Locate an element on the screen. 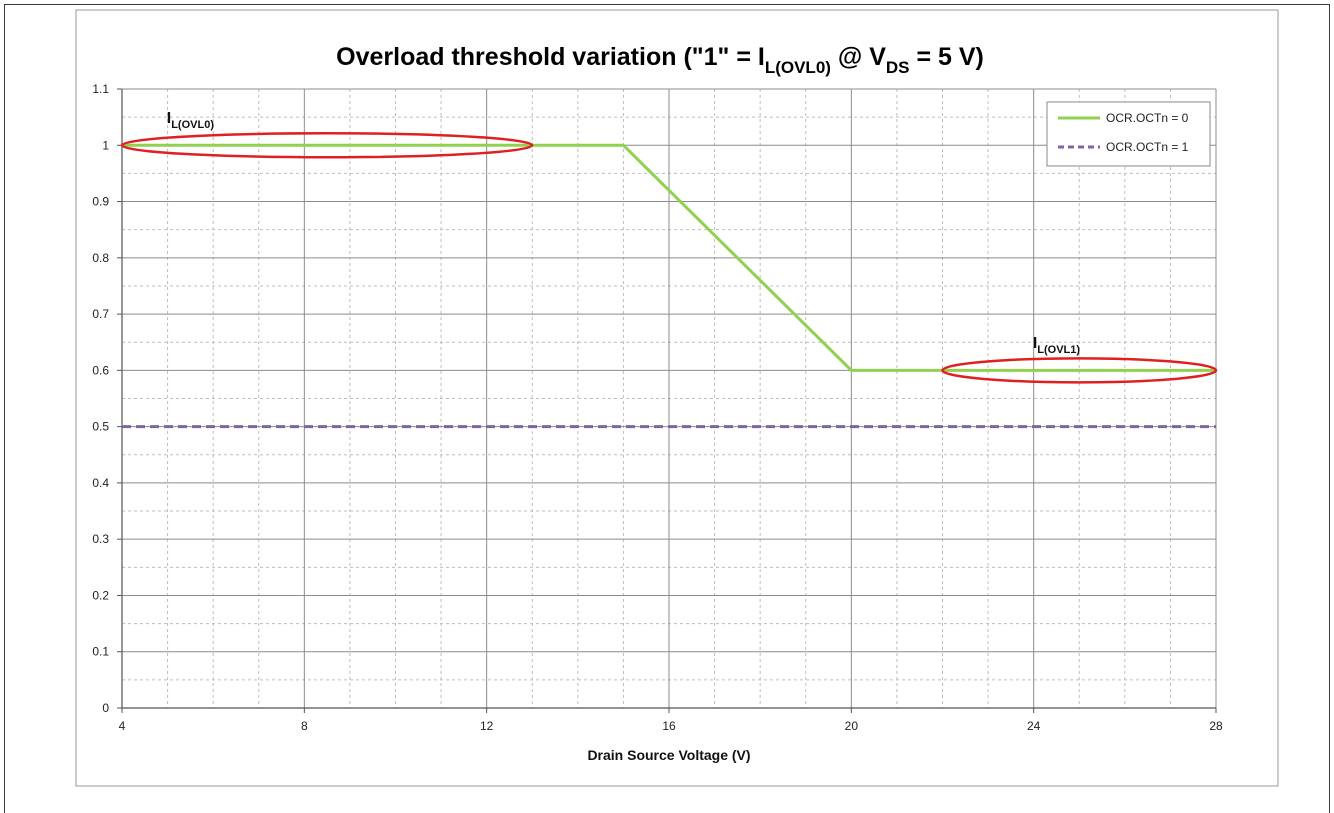 The height and width of the screenshot is (813, 1334). legend: OCR.OCTn = 0 OCR.OCTn = 1 is located at coordinates (1128, 134).